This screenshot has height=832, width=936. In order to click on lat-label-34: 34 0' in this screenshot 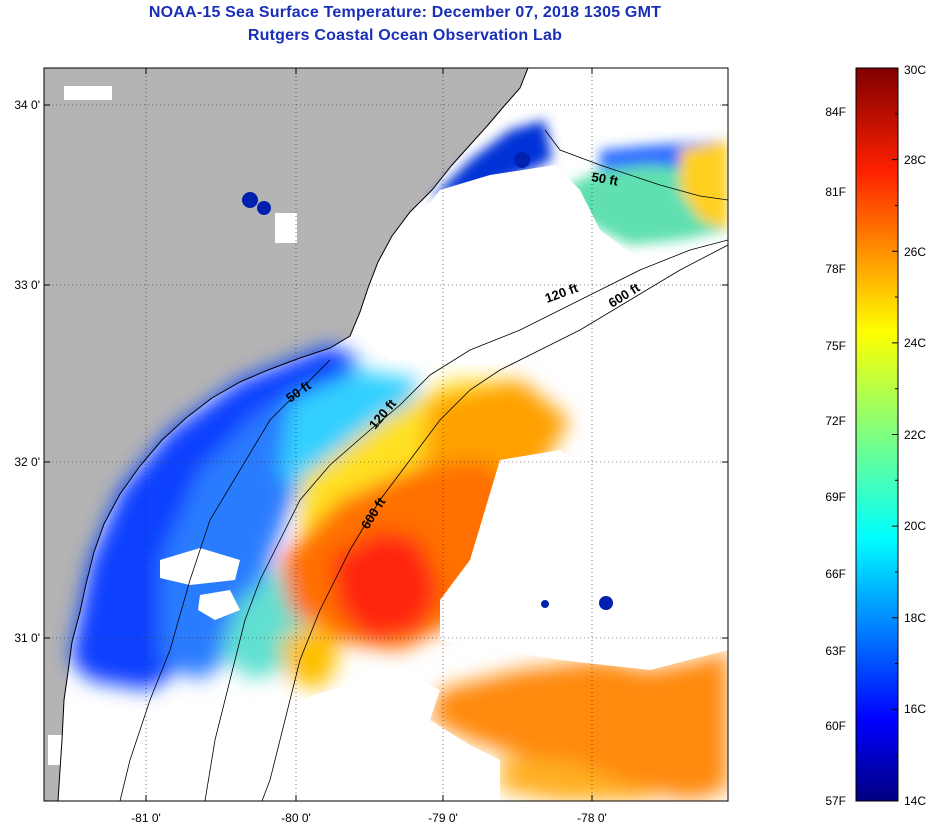, I will do `click(27, 105)`.